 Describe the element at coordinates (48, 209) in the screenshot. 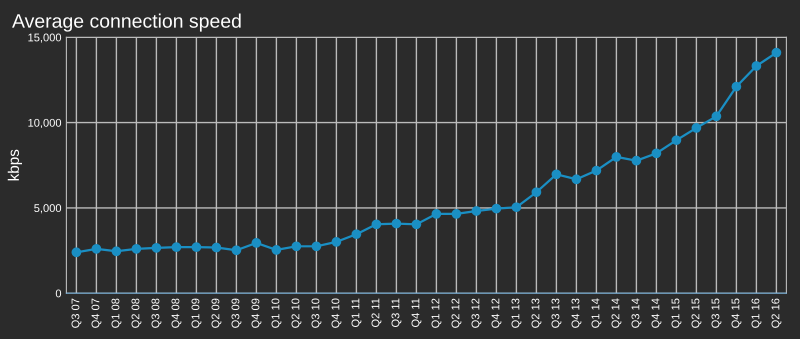

I see `y-tick-label: 5,000` at that location.